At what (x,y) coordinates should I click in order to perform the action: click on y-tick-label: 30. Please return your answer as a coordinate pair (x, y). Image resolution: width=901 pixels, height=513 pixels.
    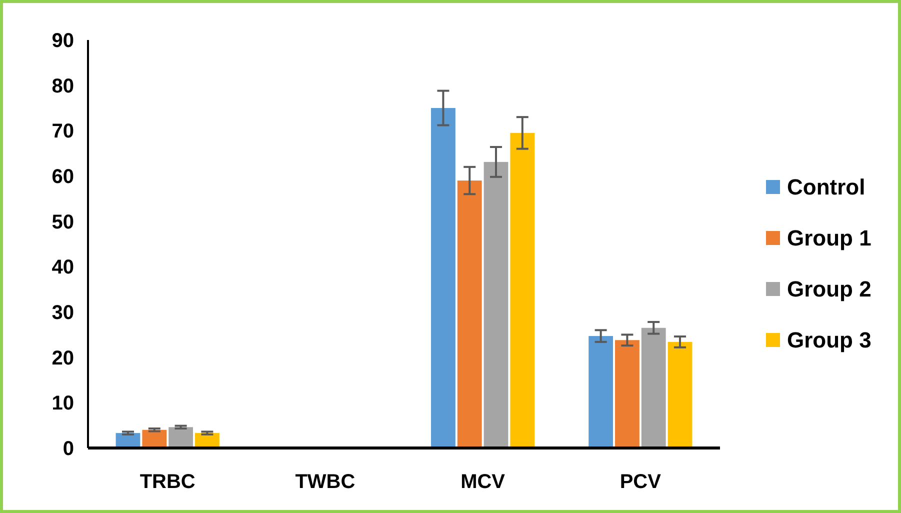
    Looking at the image, I should click on (63, 313).